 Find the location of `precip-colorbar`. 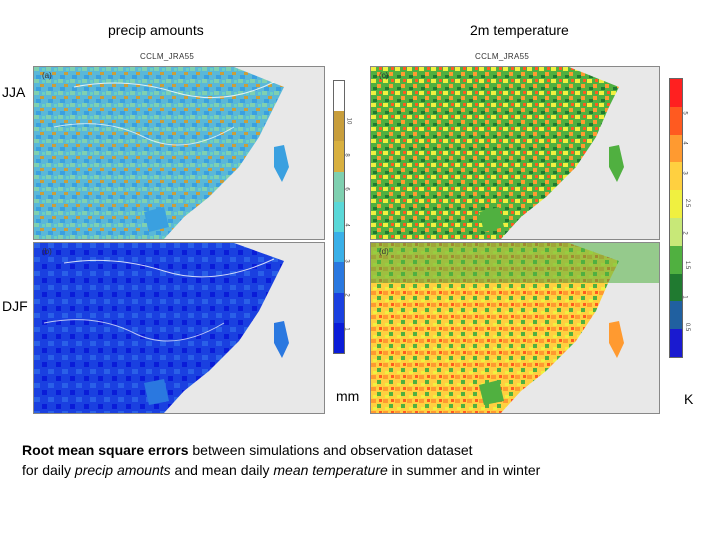

precip-colorbar is located at coordinates (339, 217).